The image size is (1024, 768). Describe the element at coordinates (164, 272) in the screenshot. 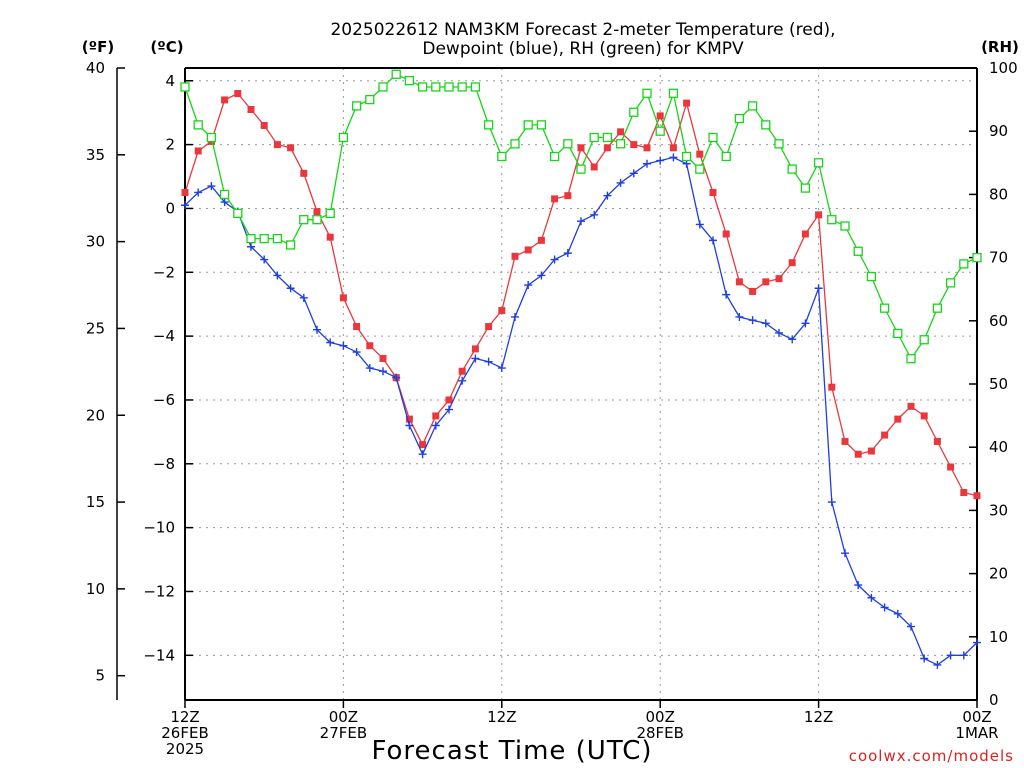

I see `celsius-tick-label: −2` at that location.